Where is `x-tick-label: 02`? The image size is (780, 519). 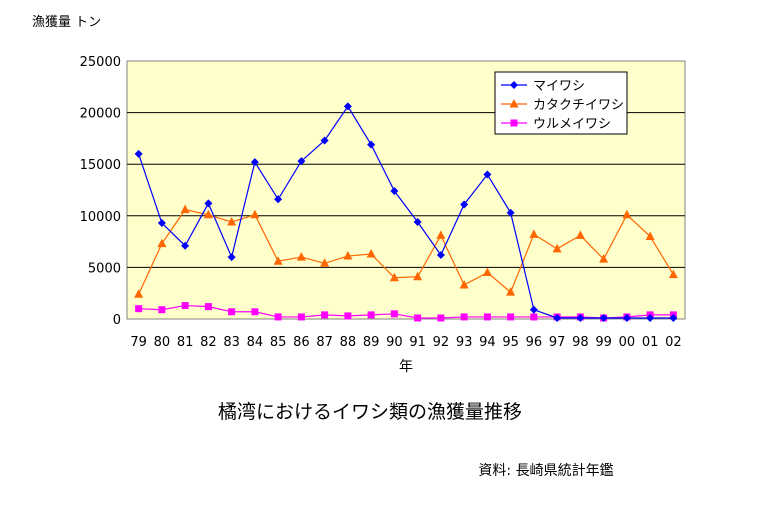 x-tick-label: 02 is located at coordinates (673, 342).